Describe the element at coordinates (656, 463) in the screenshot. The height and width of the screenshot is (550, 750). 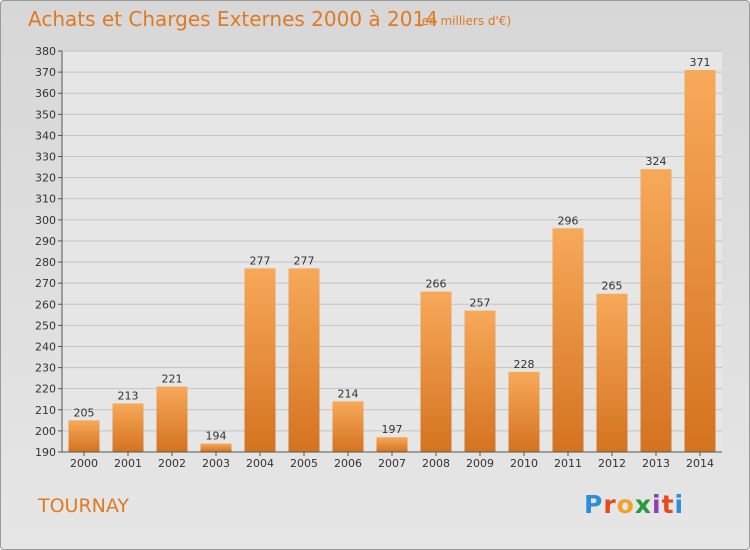
I see `x-tick-label: 2013` at that location.